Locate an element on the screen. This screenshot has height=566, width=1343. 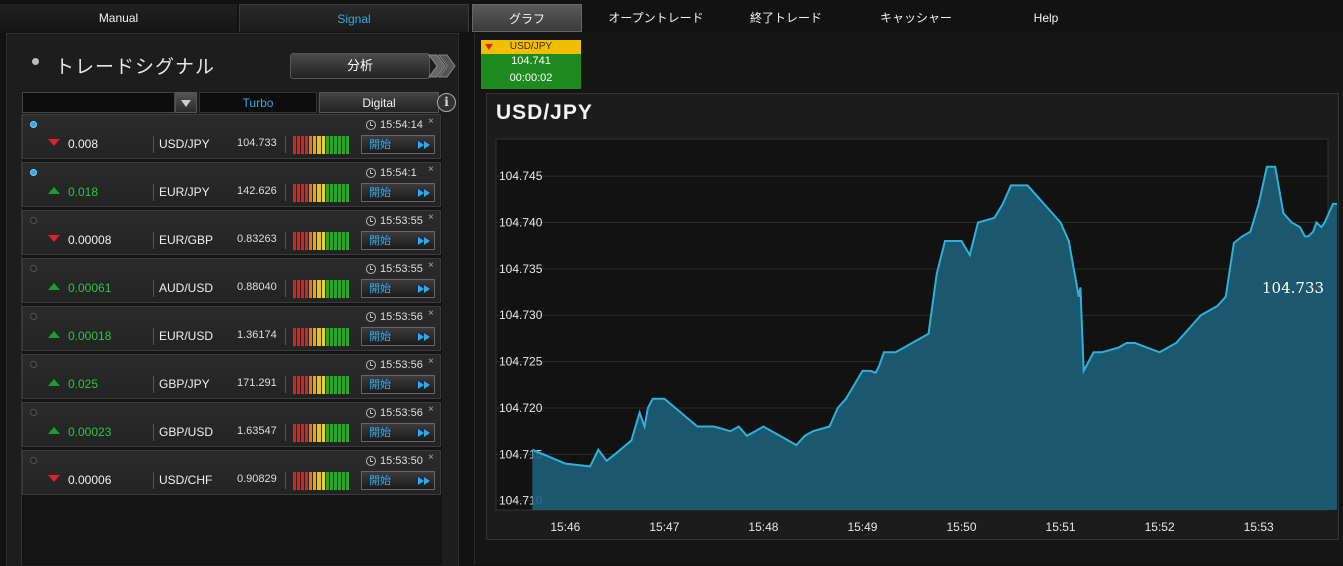
active-trade-card: USD/JPY 104.741 00:00:02 is located at coordinates (531, 64).